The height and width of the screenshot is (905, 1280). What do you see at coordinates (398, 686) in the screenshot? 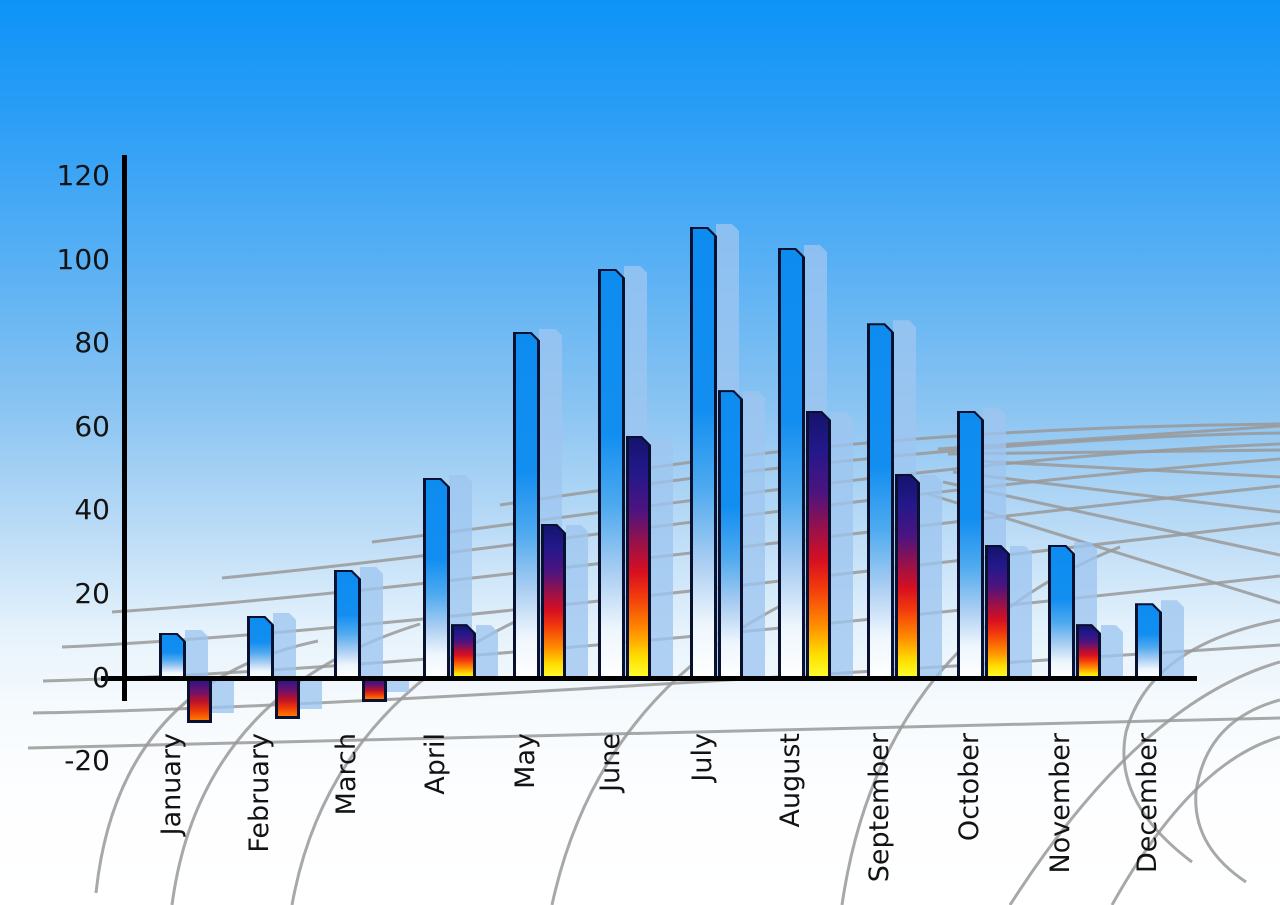
I see `bar-march-secondary-shadow` at bounding box center [398, 686].